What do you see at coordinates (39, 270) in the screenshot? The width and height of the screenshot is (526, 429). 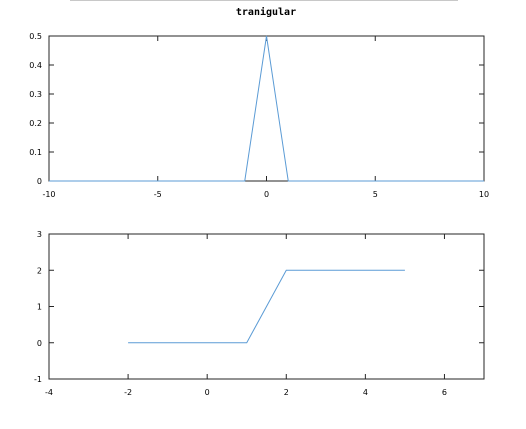 I see `y-tick-label: 2` at bounding box center [39, 270].